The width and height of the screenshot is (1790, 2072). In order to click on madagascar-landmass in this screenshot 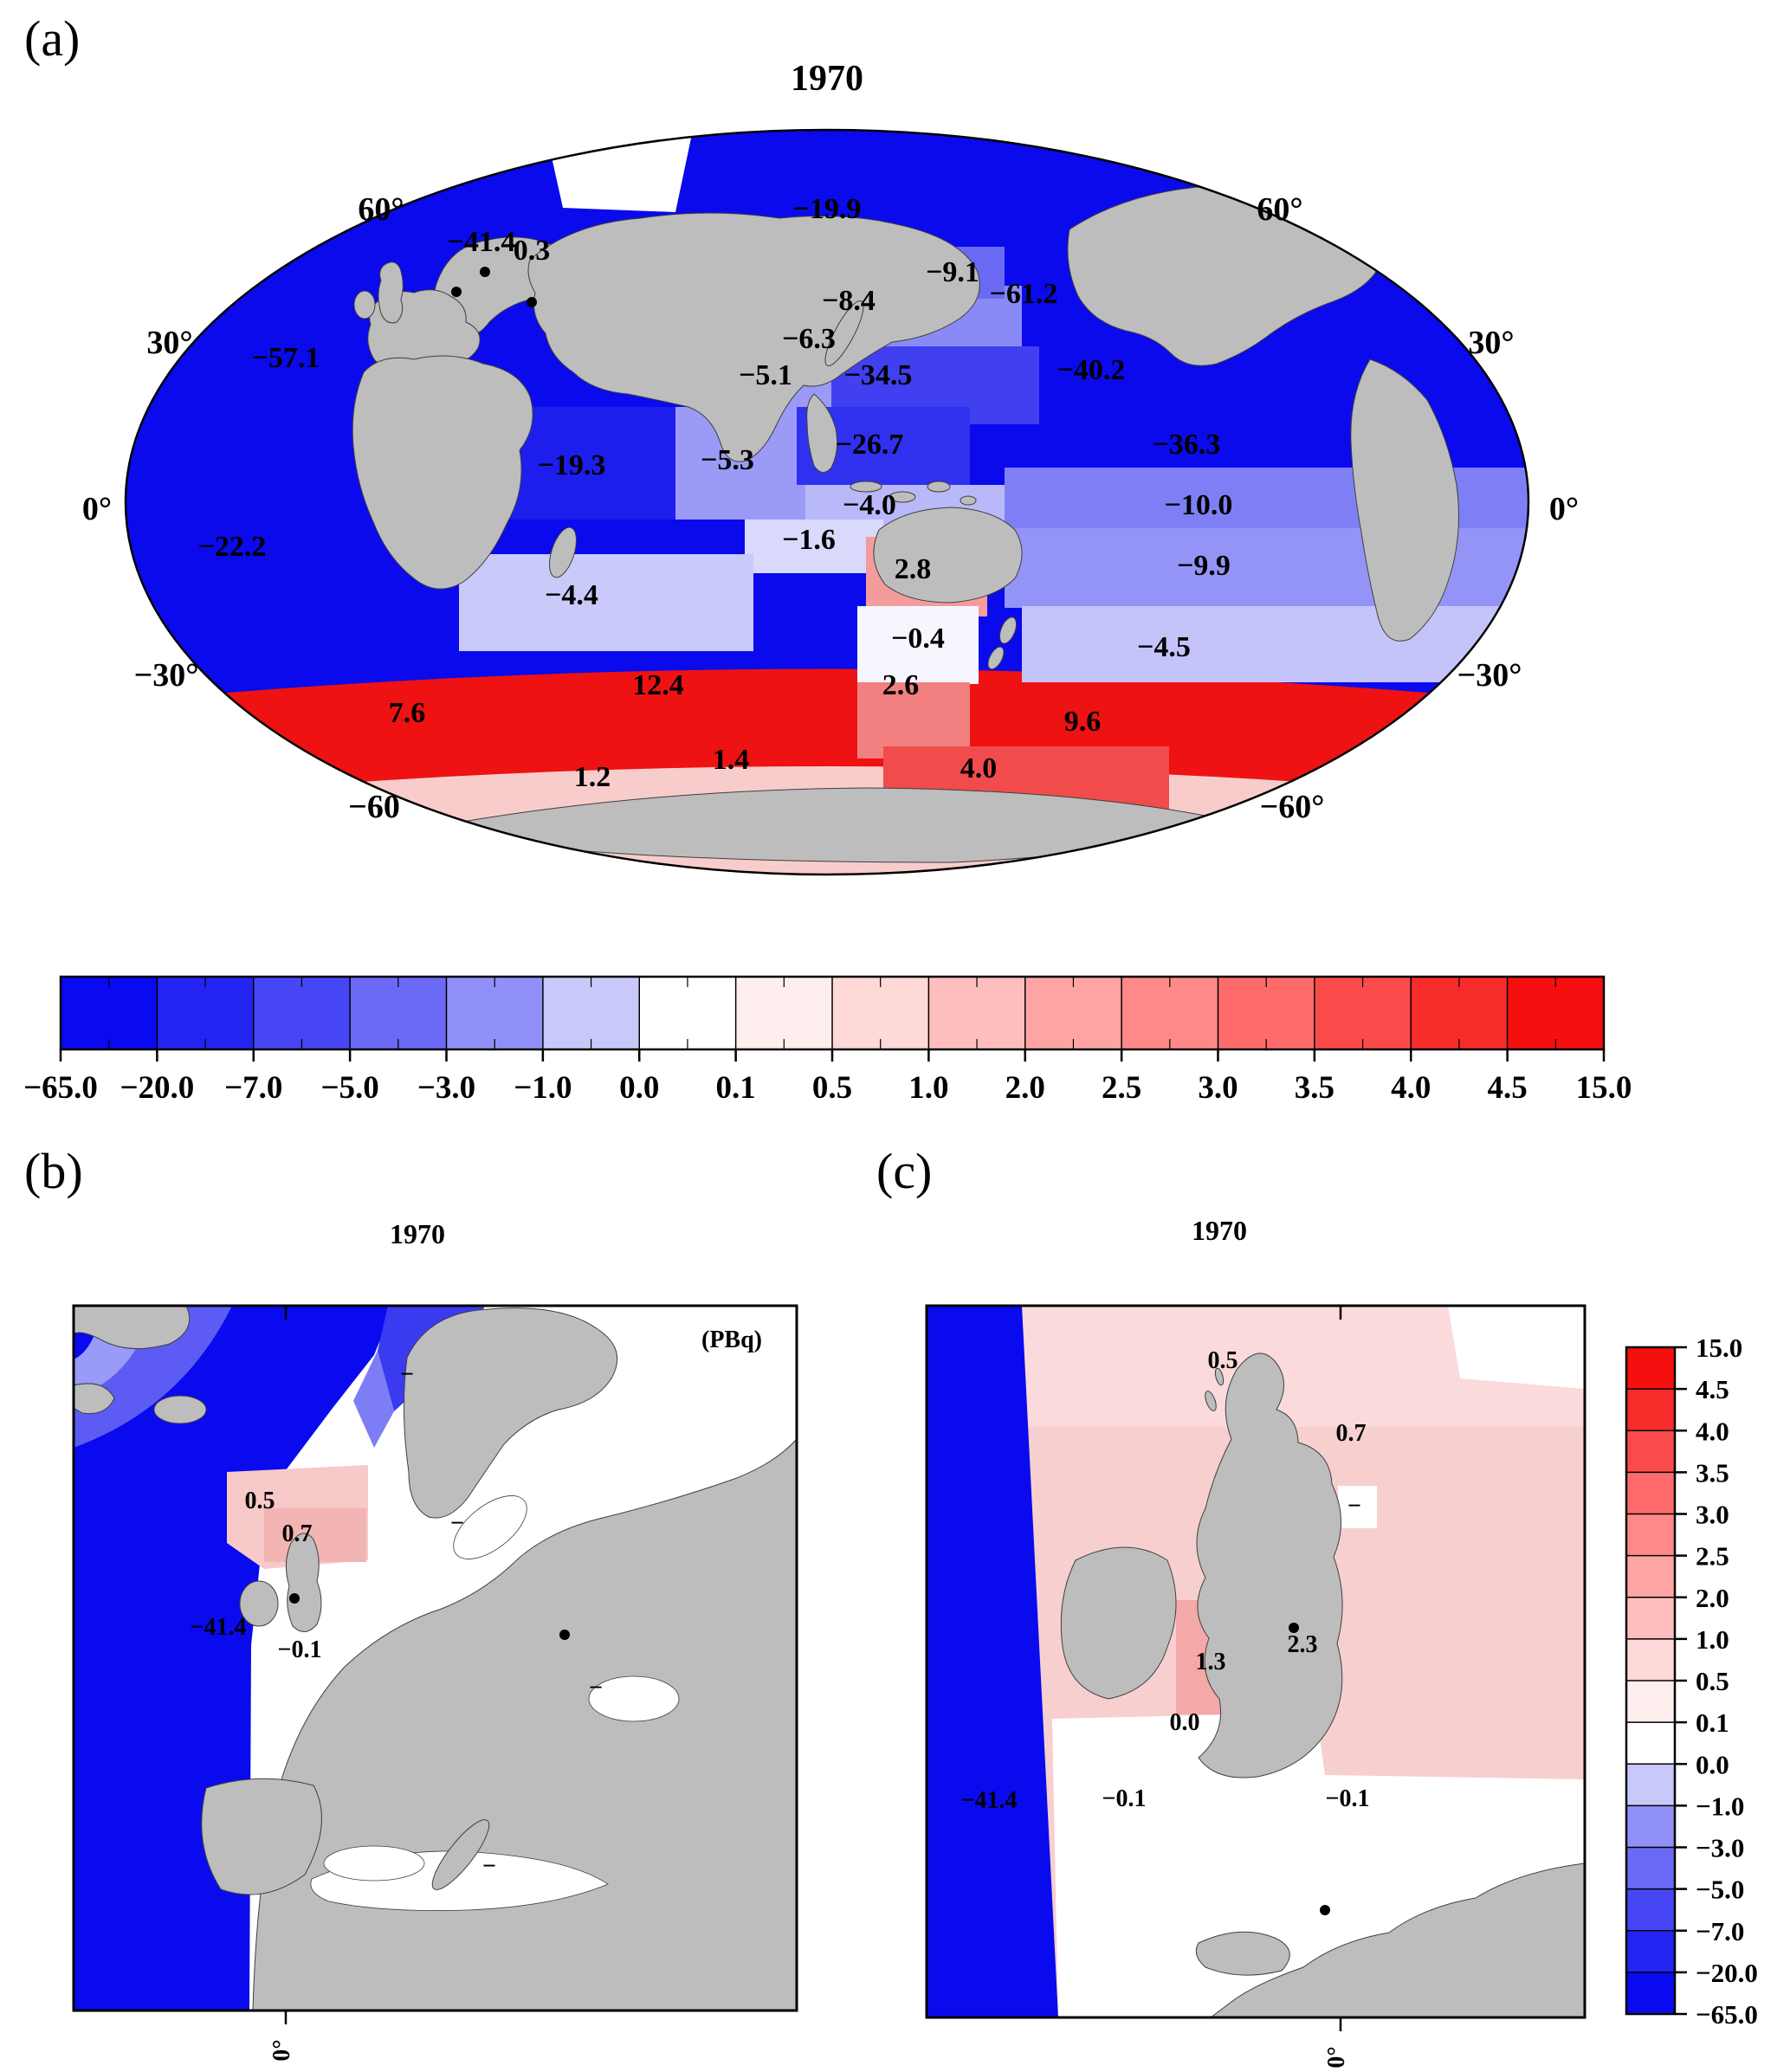, I will do `click(563, 552)`.